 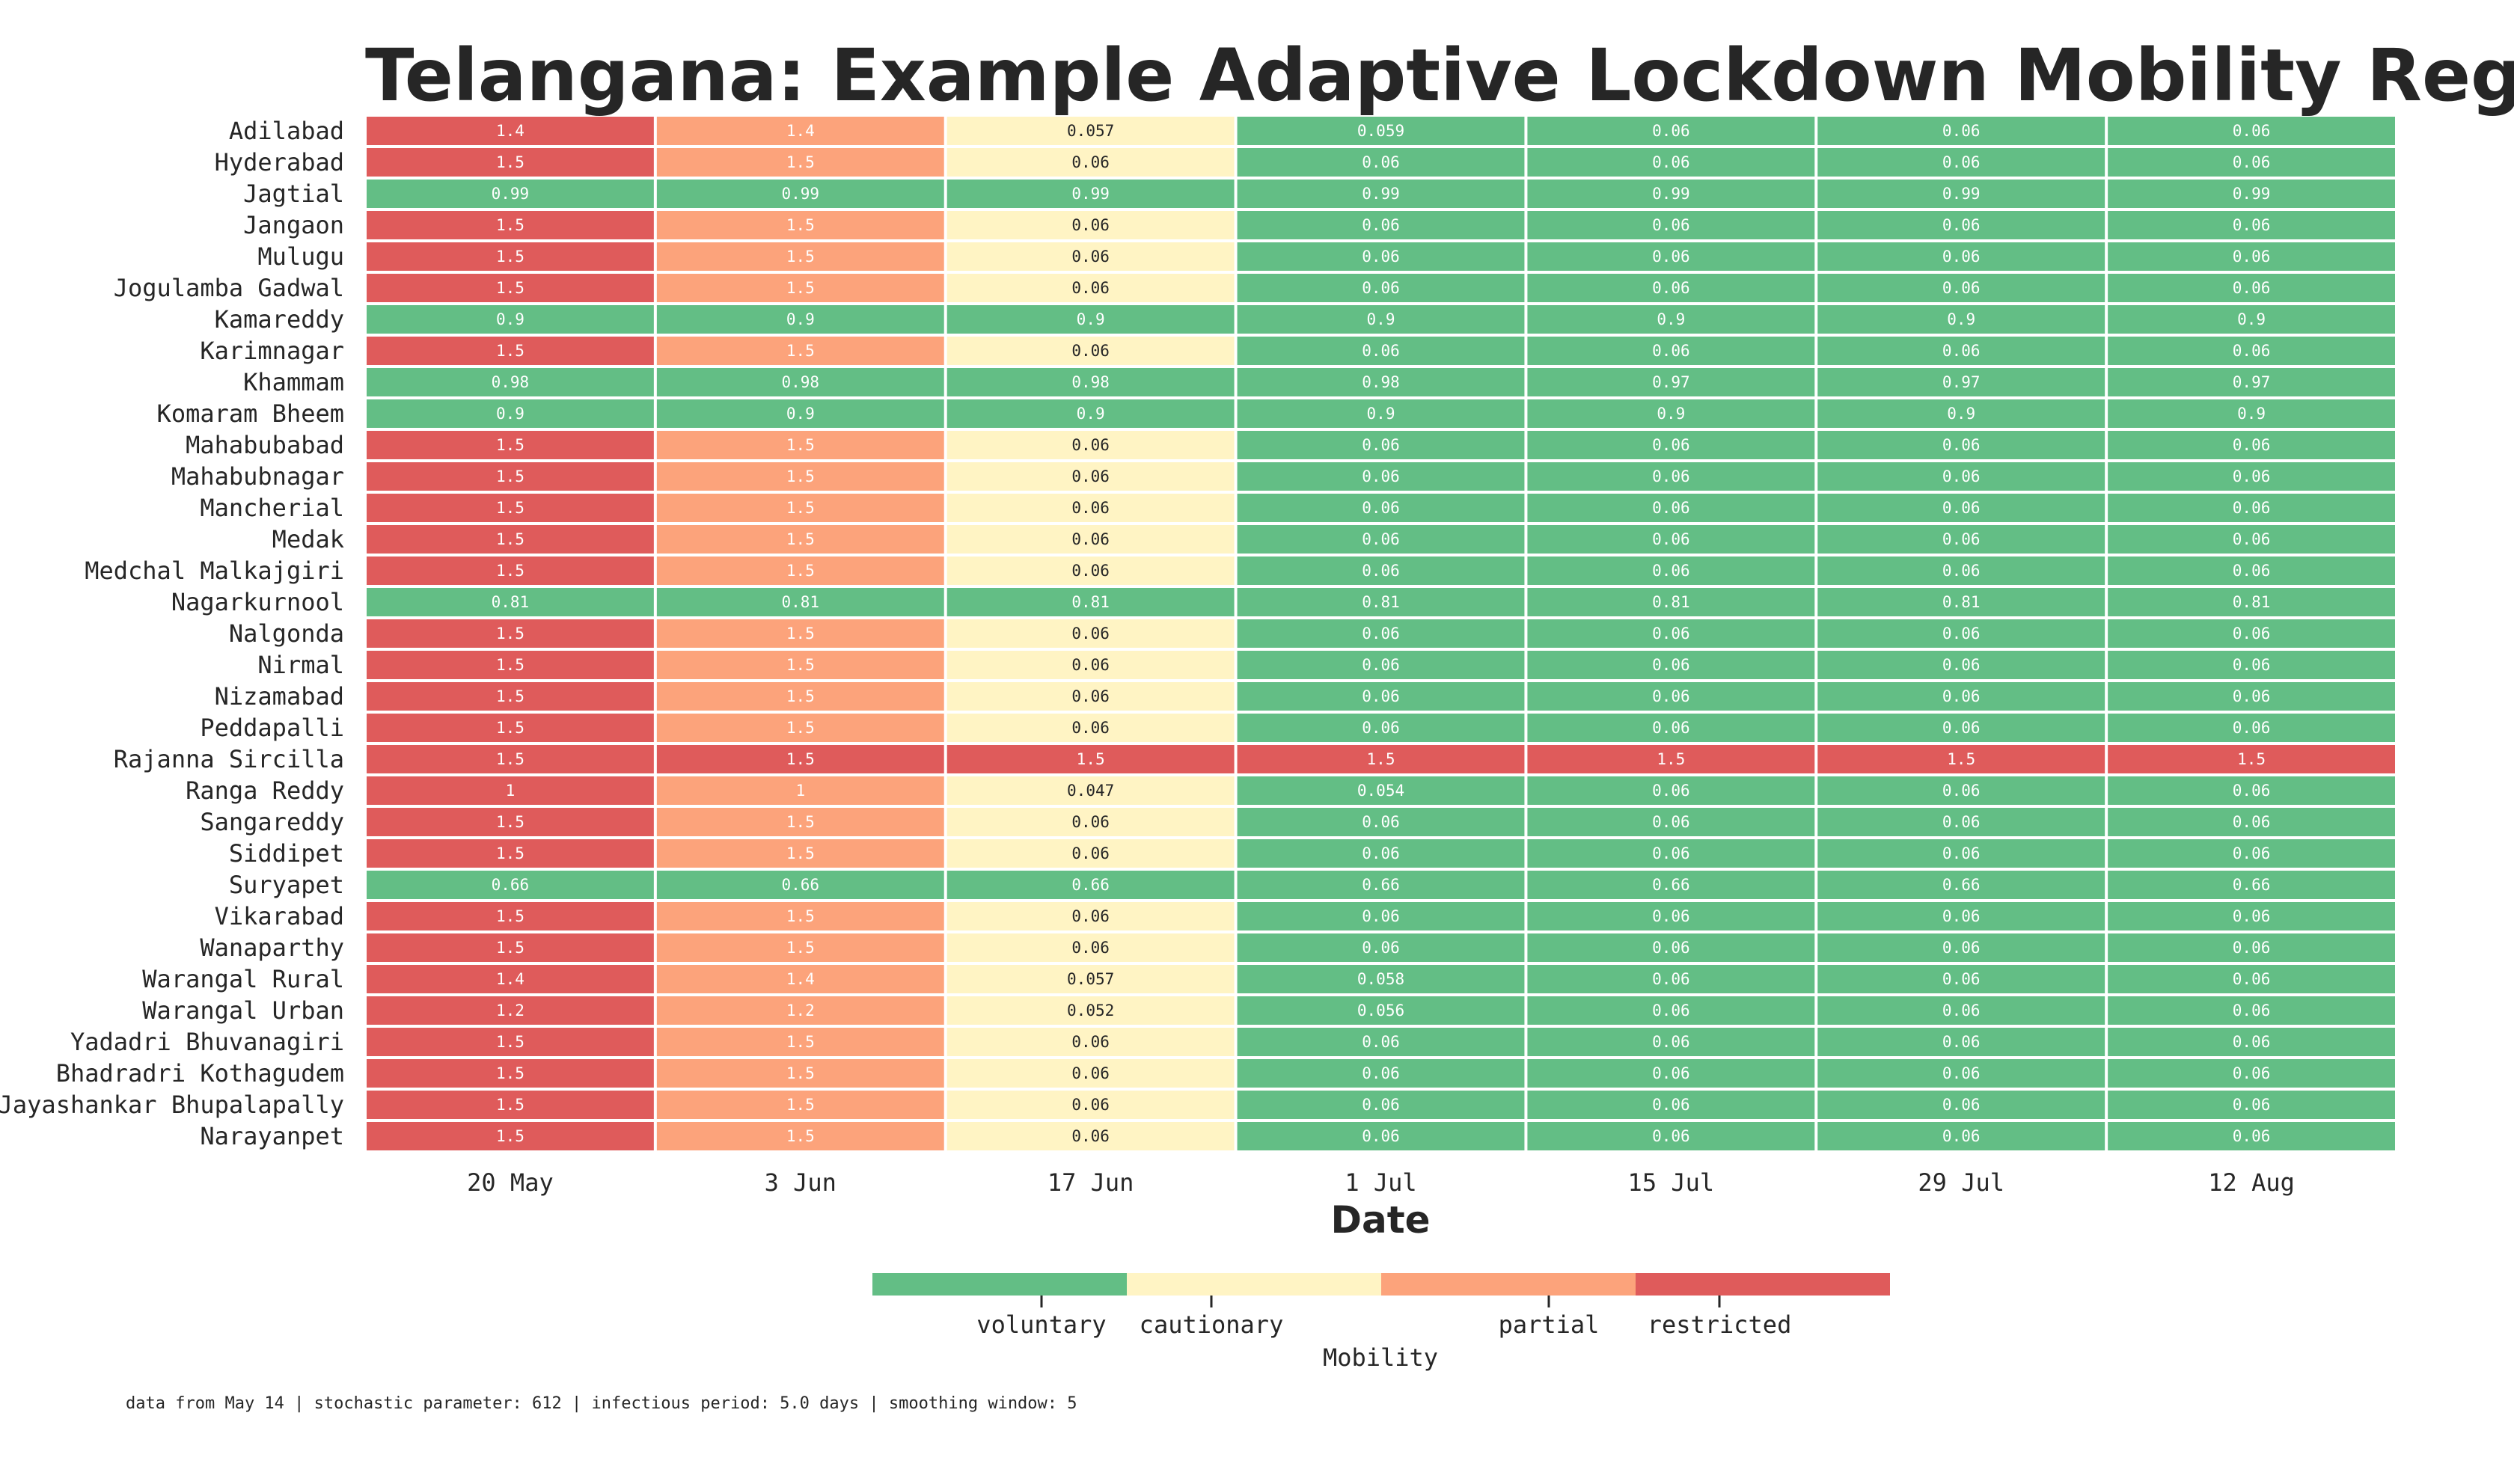 I want to click on district-label: Mancherial, so click(x=272, y=508).